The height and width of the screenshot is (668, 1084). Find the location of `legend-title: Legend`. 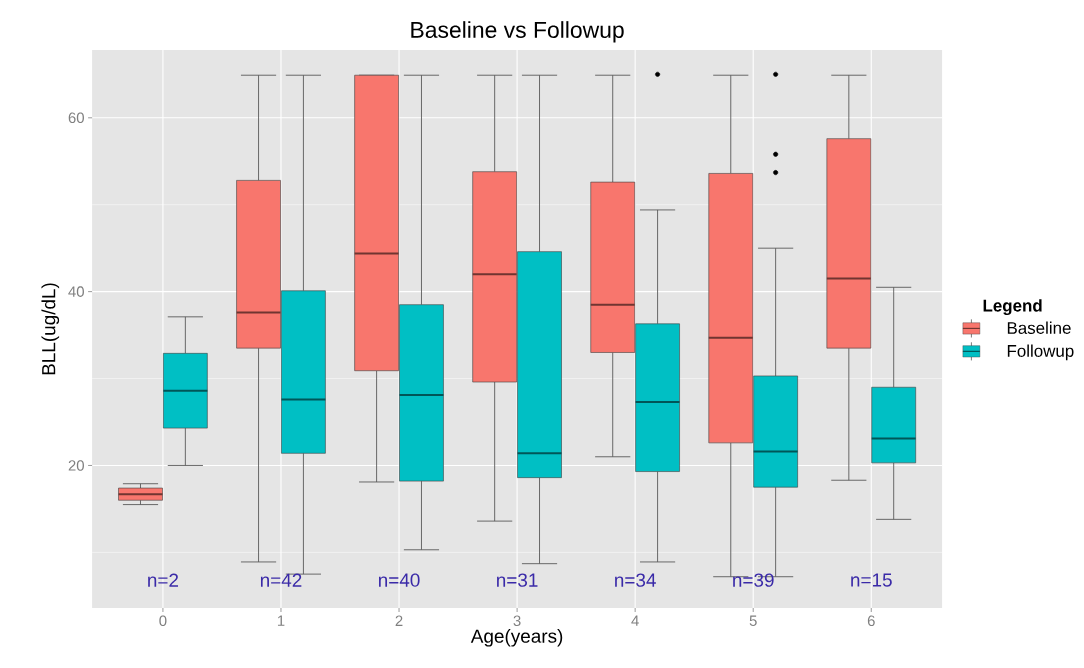

legend-title: Legend is located at coordinates (1012, 307).